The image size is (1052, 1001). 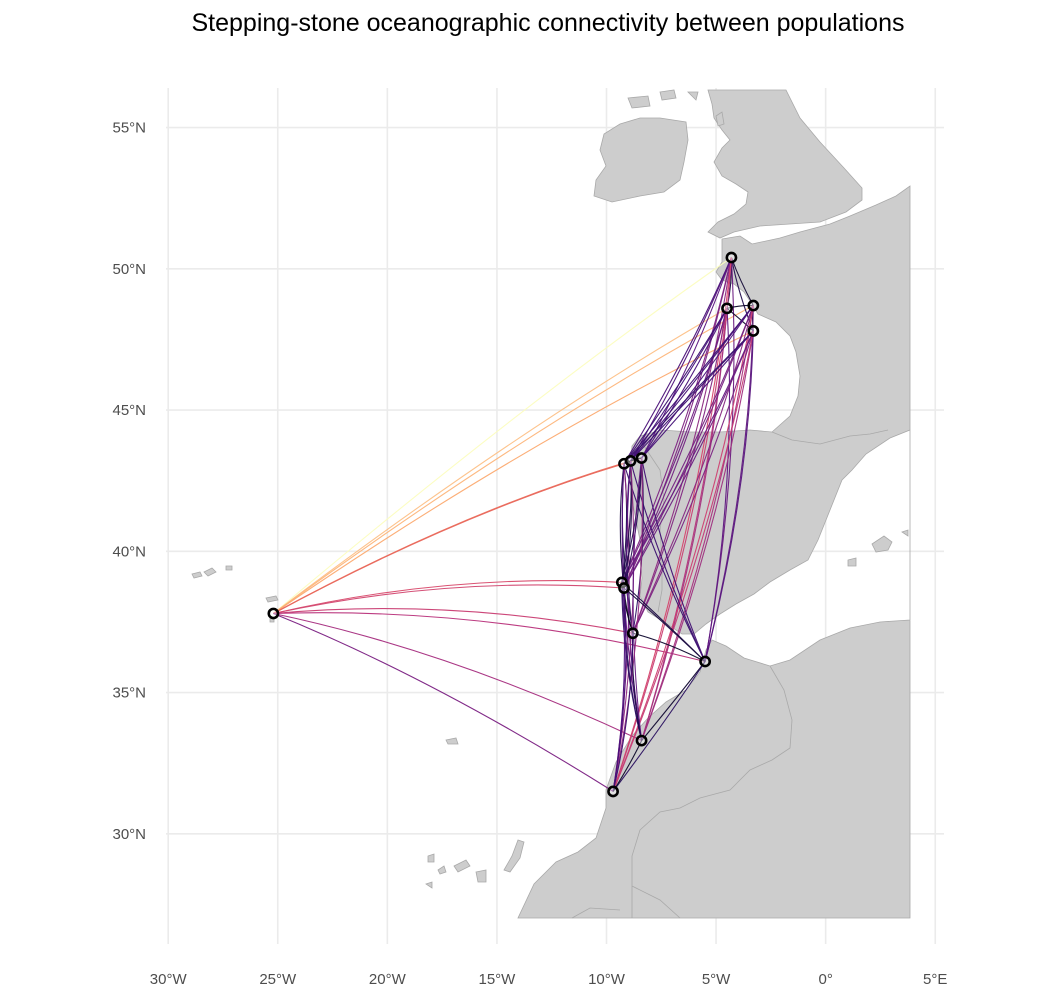 What do you see at coordinates (684, 383) in the screenshot?
I see `connection-brittany-w-galicia-c` at bounding box center [684, 383].